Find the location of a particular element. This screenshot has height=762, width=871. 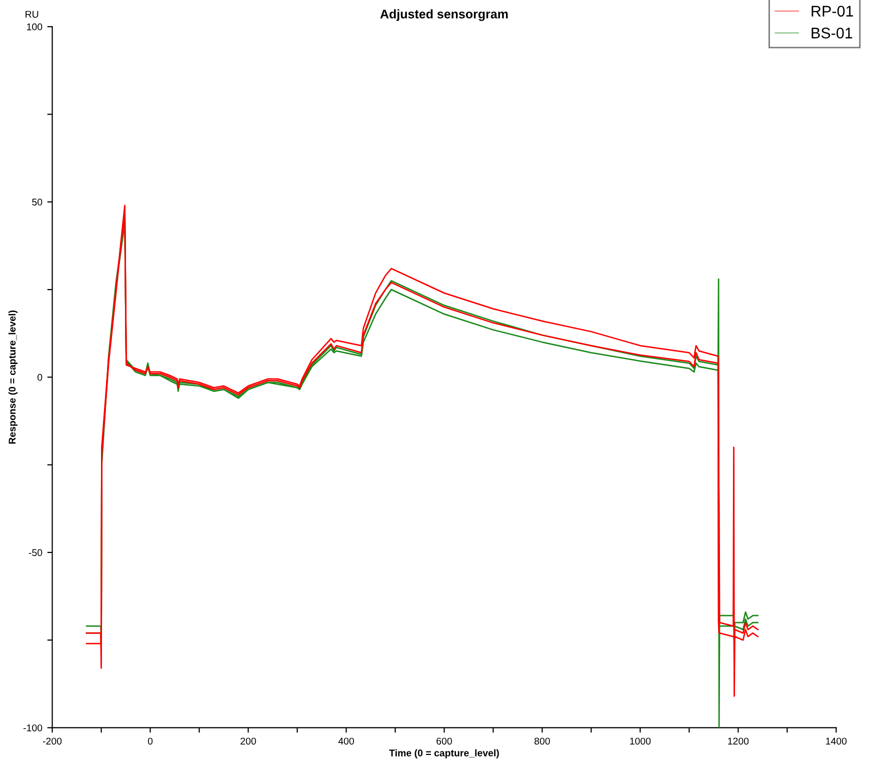

x-tick-label: 0 is located at coordinates (150, 741).